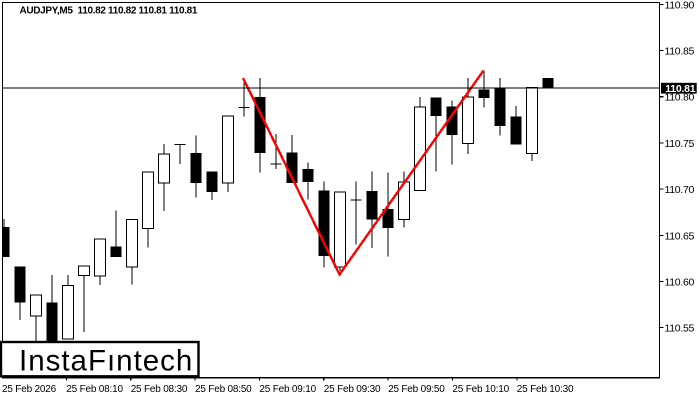 The height and width of the screenshot is (400, 700). I want to click on svg-text: 25 Feb 08:50, so click(223, 389).